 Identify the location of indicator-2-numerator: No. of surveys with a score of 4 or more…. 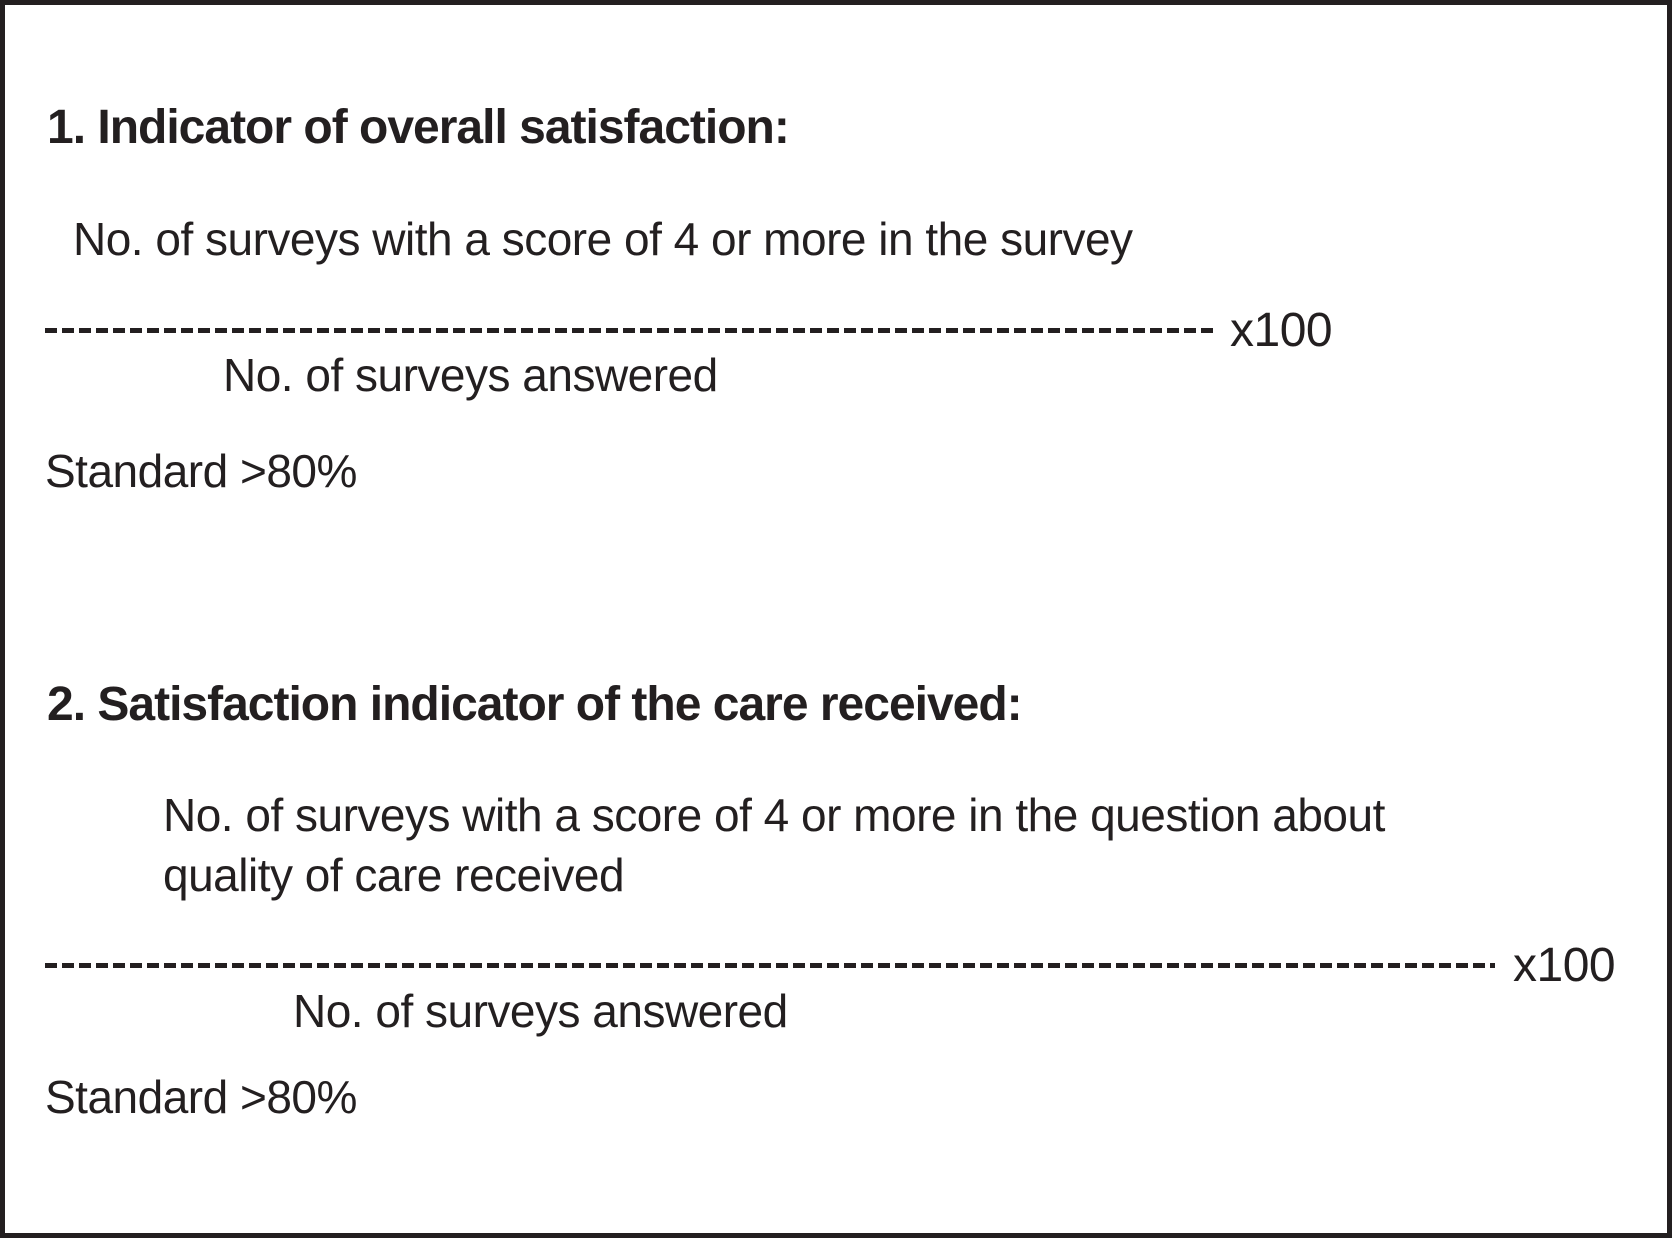
(774, 846).